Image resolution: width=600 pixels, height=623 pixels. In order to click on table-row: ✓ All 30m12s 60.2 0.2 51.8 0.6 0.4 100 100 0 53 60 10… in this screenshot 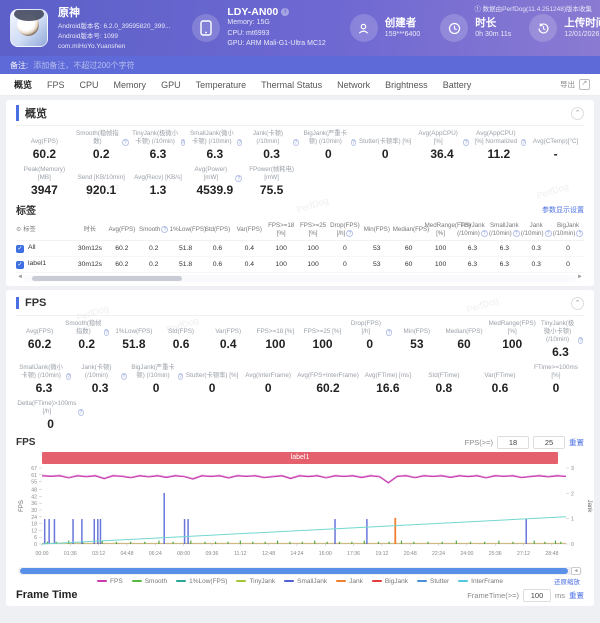, I will do `click(300, 249)`.